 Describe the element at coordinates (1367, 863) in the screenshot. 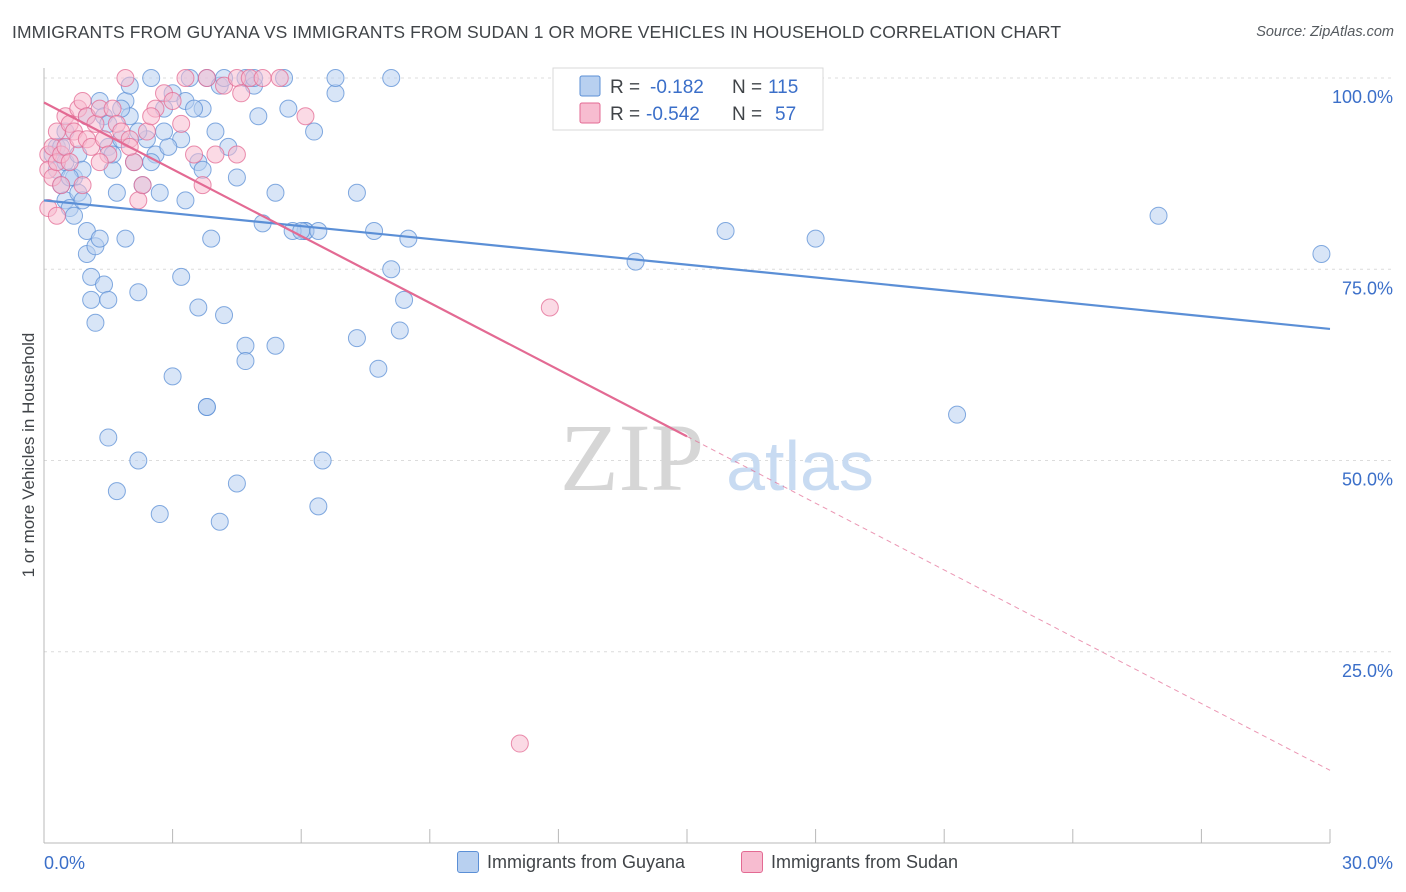

I see `x-tick-label-max: 30.0%` at that location.